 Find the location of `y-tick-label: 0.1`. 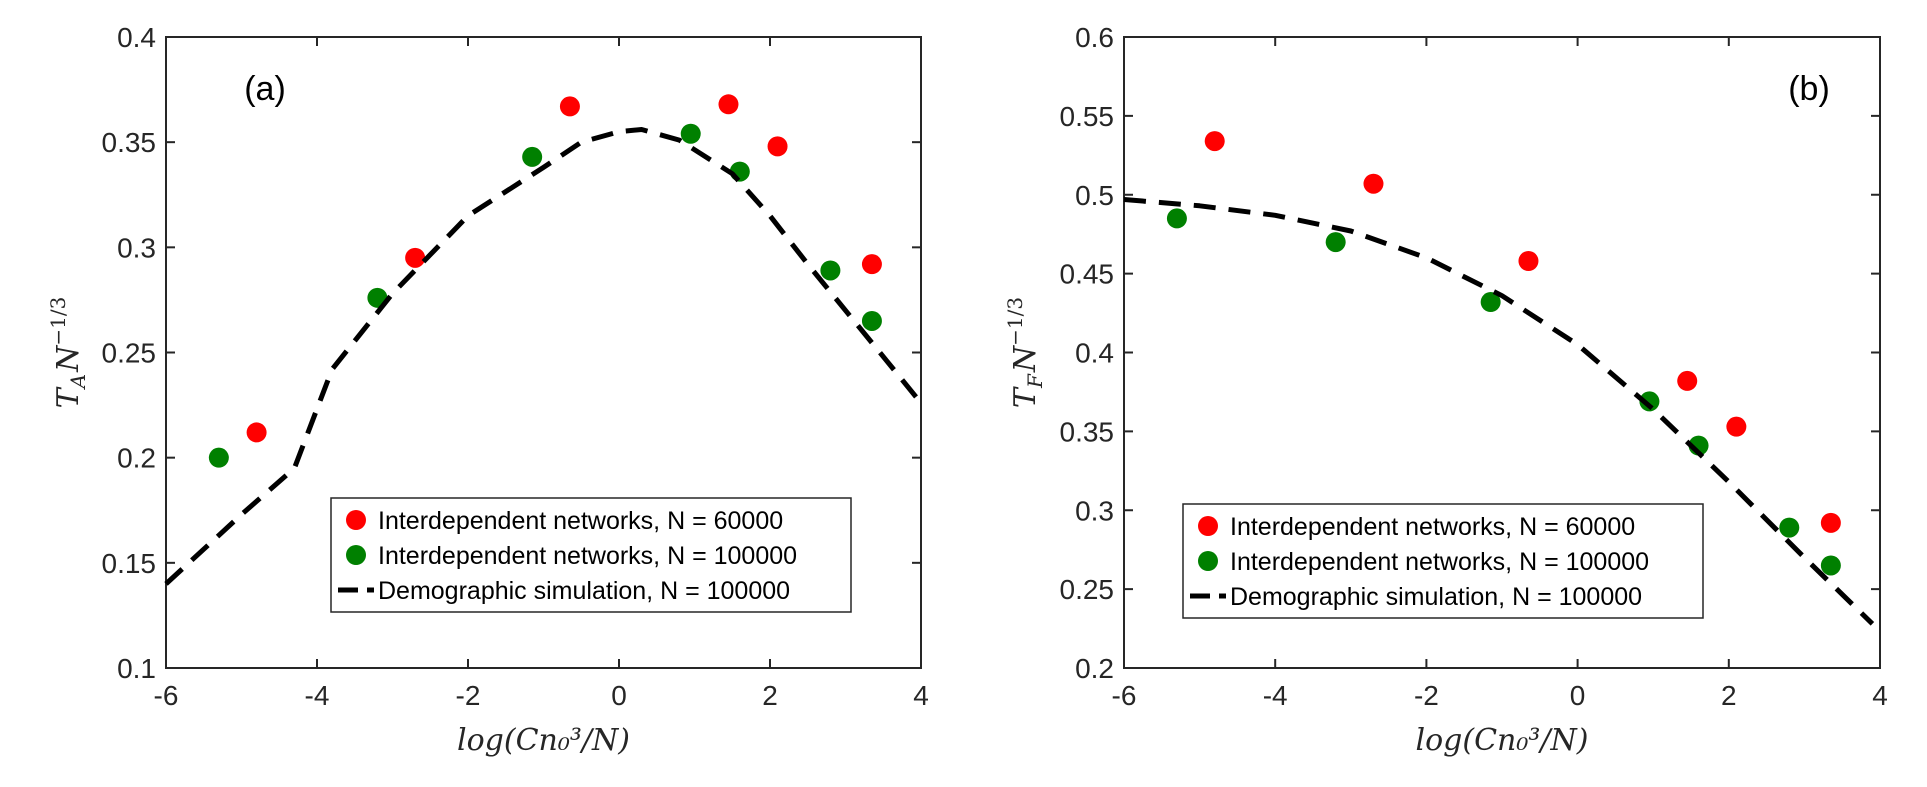

y-tick-label: 0.1 is located at coordinates (136, 668).